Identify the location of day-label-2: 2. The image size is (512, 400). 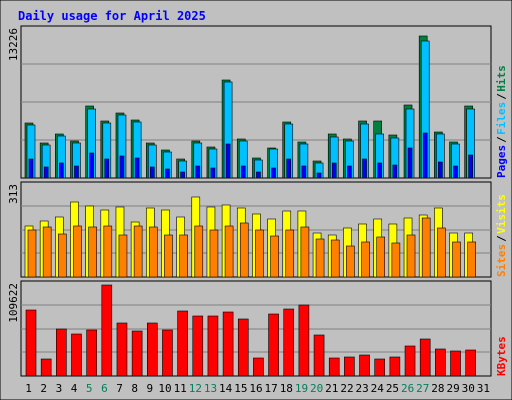
(43, 388).